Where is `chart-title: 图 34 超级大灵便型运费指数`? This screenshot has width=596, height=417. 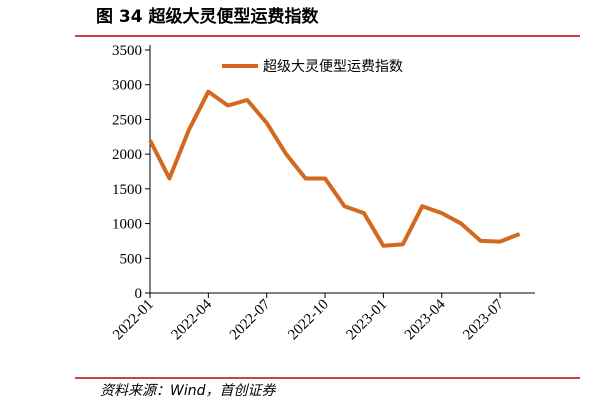 chart-title: 图 34 超级大灵便型运费指数 is located at coordinates (207, 16).